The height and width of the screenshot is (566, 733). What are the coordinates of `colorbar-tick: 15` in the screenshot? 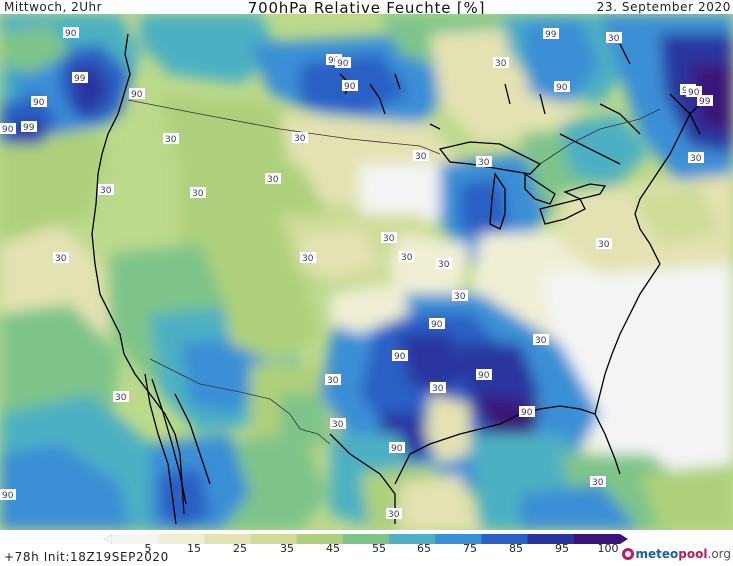 It's located at (194, 548).